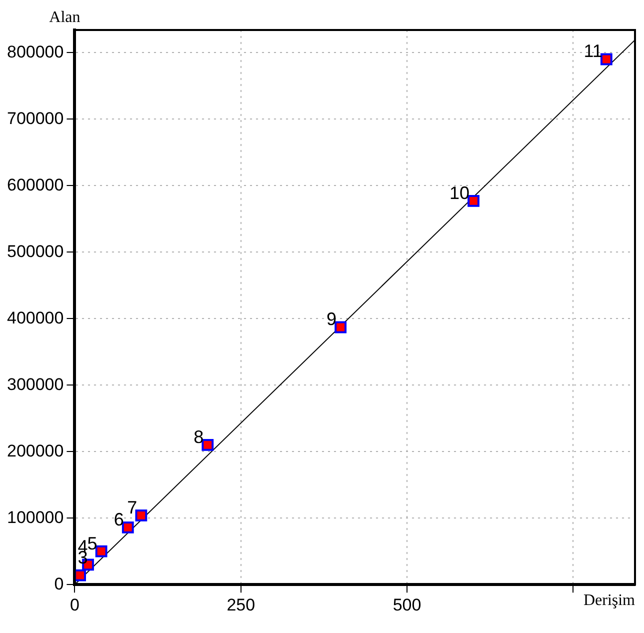 This screenshot has width=644, height=633. Describe the element at coordinates (64, 17) in the screenshot. I see `y-axis-title: Alan` at that location.